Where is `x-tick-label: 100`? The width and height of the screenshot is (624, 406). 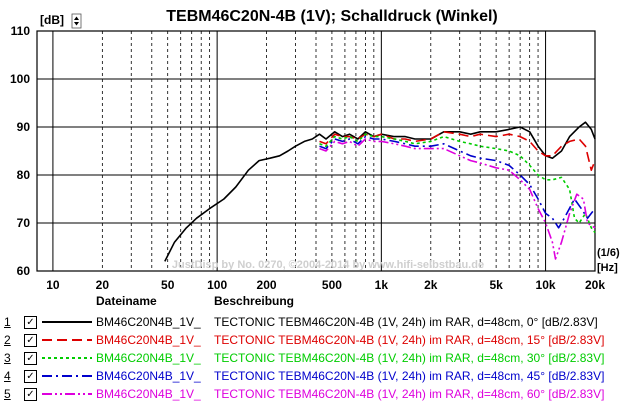
x-tick-label: 100 is located at coordinates (217, 285).